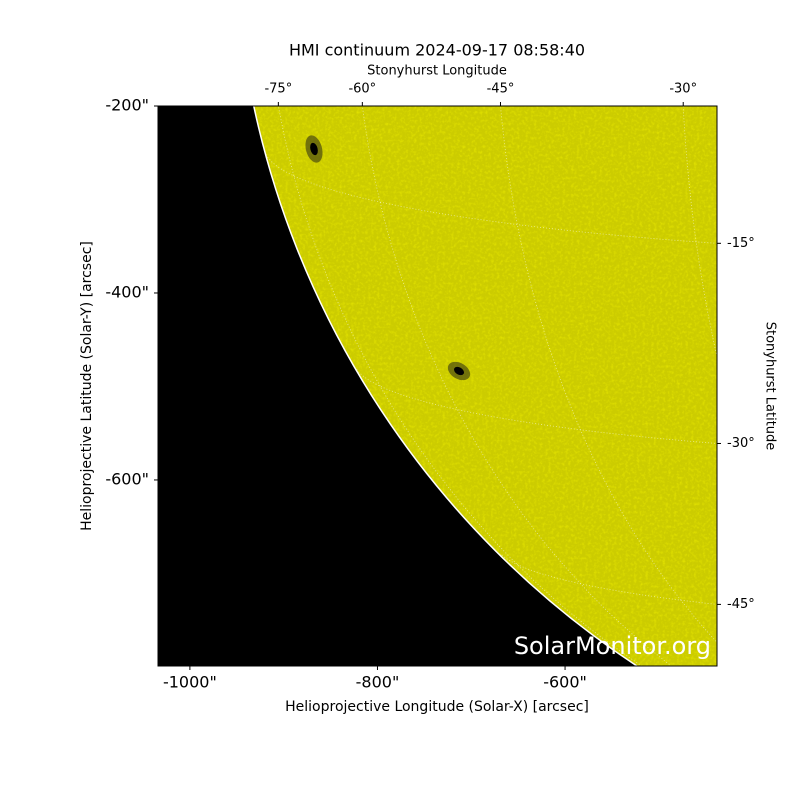  I want to click on y-tick-label: -200", so click(127, 105).